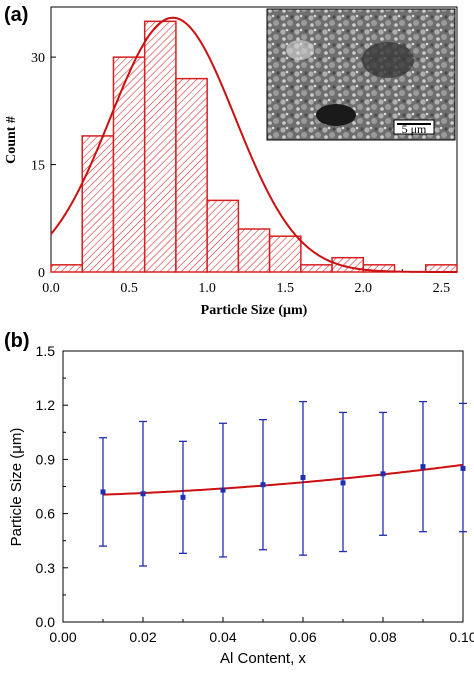 This screenshot has height=674, width=474. I want to click on x-tick-label: 0.08, so click(382, 637).